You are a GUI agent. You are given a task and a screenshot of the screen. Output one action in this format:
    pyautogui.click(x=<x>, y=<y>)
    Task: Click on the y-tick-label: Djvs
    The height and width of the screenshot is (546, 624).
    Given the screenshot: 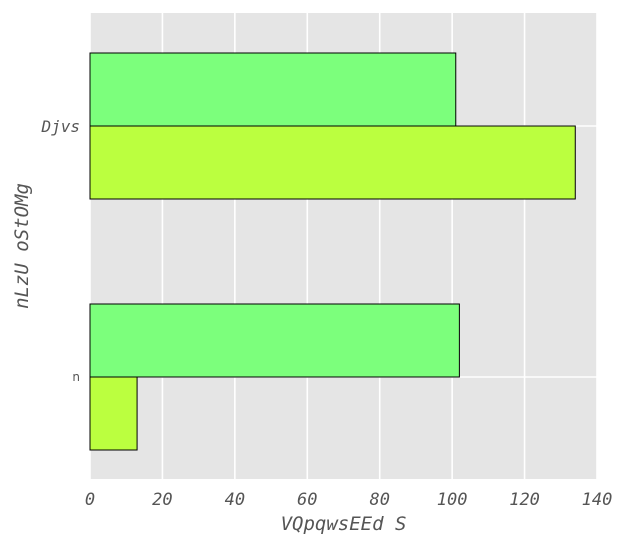 What is the action you would take?
    pyautogui.click(x=60, y=126)
    